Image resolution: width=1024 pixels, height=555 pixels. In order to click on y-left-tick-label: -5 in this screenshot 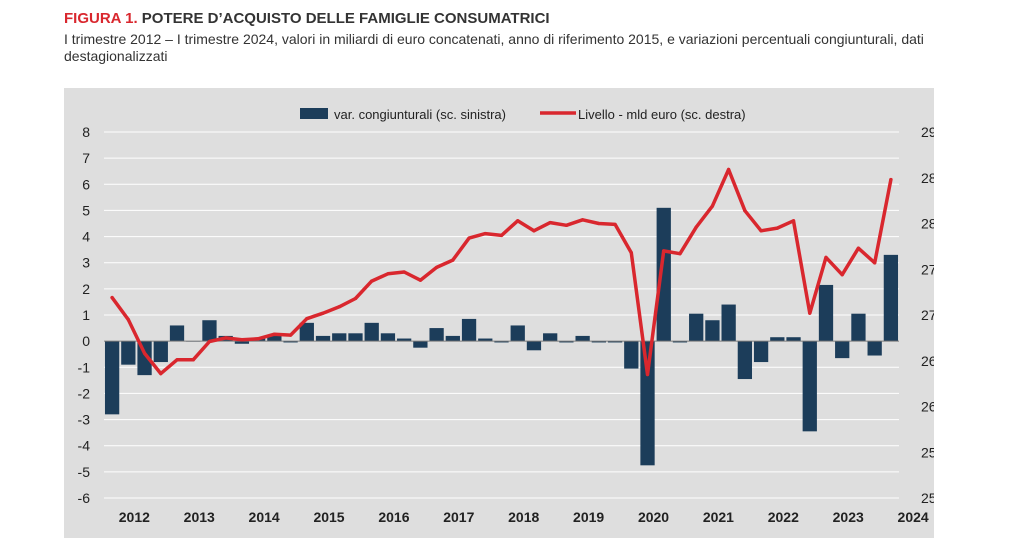, I will do `click(84, 472)`.